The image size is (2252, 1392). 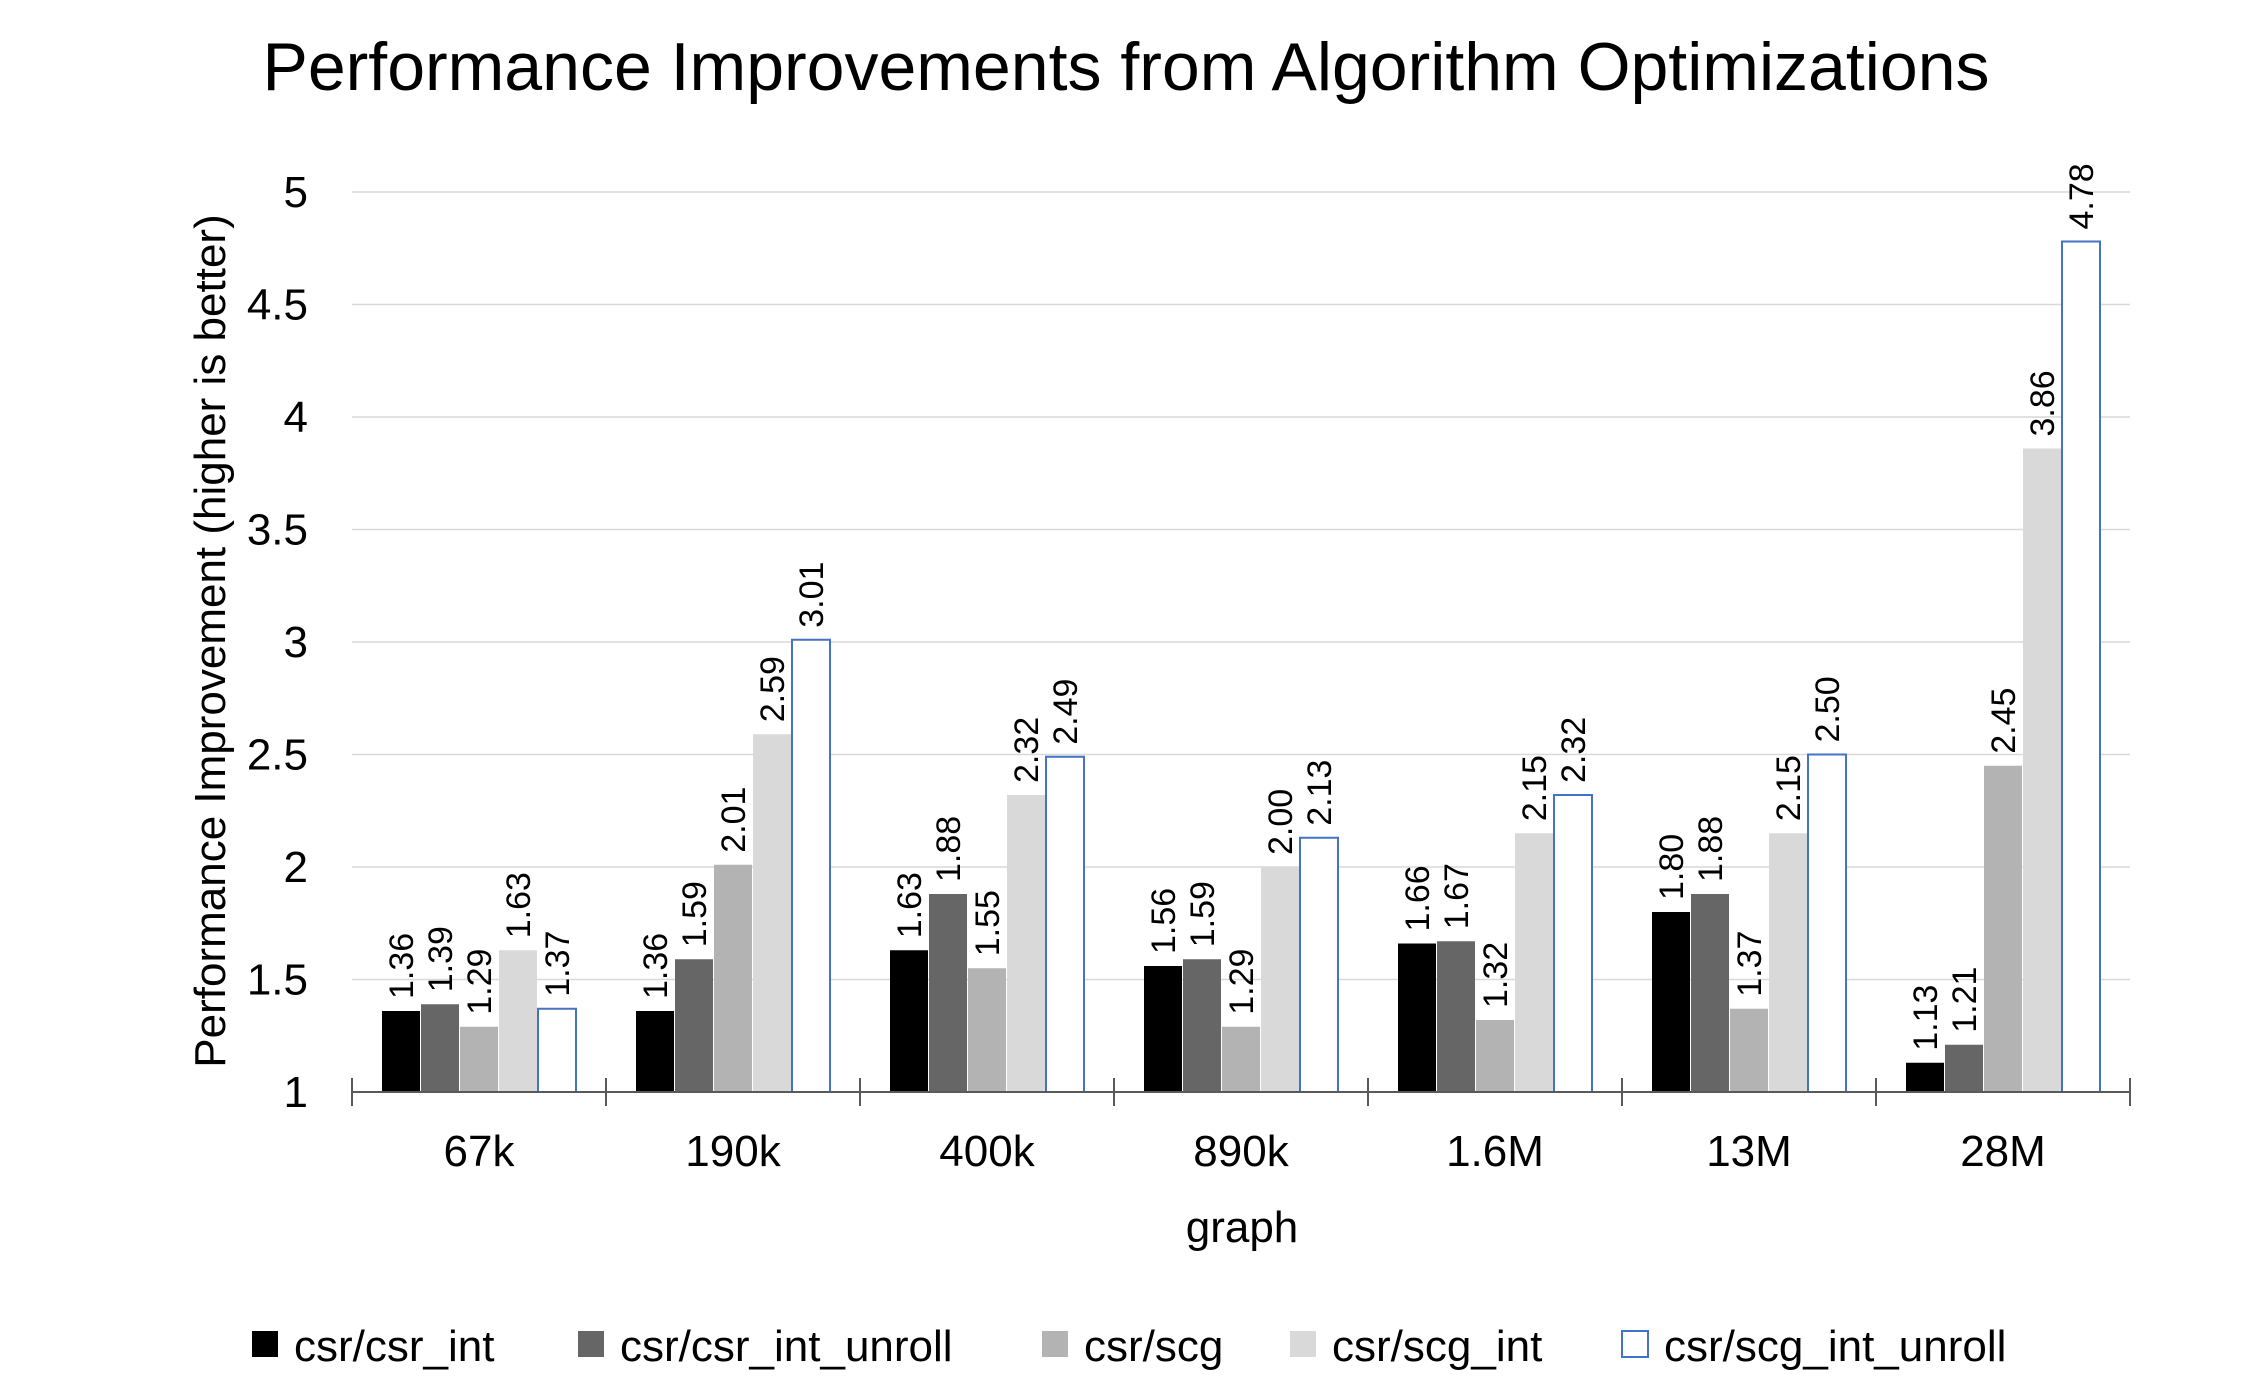 What do you see at coordinates (1320, 793) in the screenshot?
I see `data-label: 2.13` at bounding box center [1320, 793].